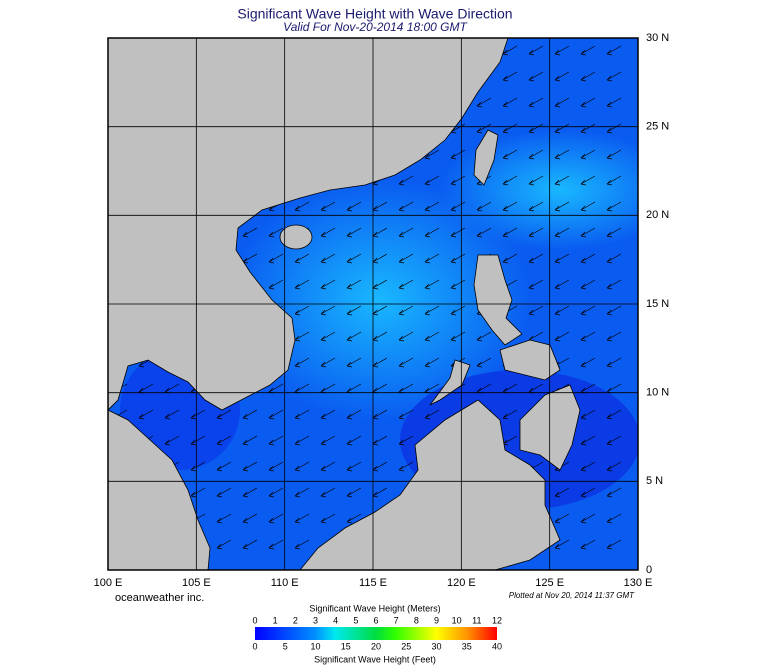 This screenshot has height=665, width=775. Describe the element at coordinates (497, 620) in the screenshot. I see `meter-tick-label: 12` at that location.